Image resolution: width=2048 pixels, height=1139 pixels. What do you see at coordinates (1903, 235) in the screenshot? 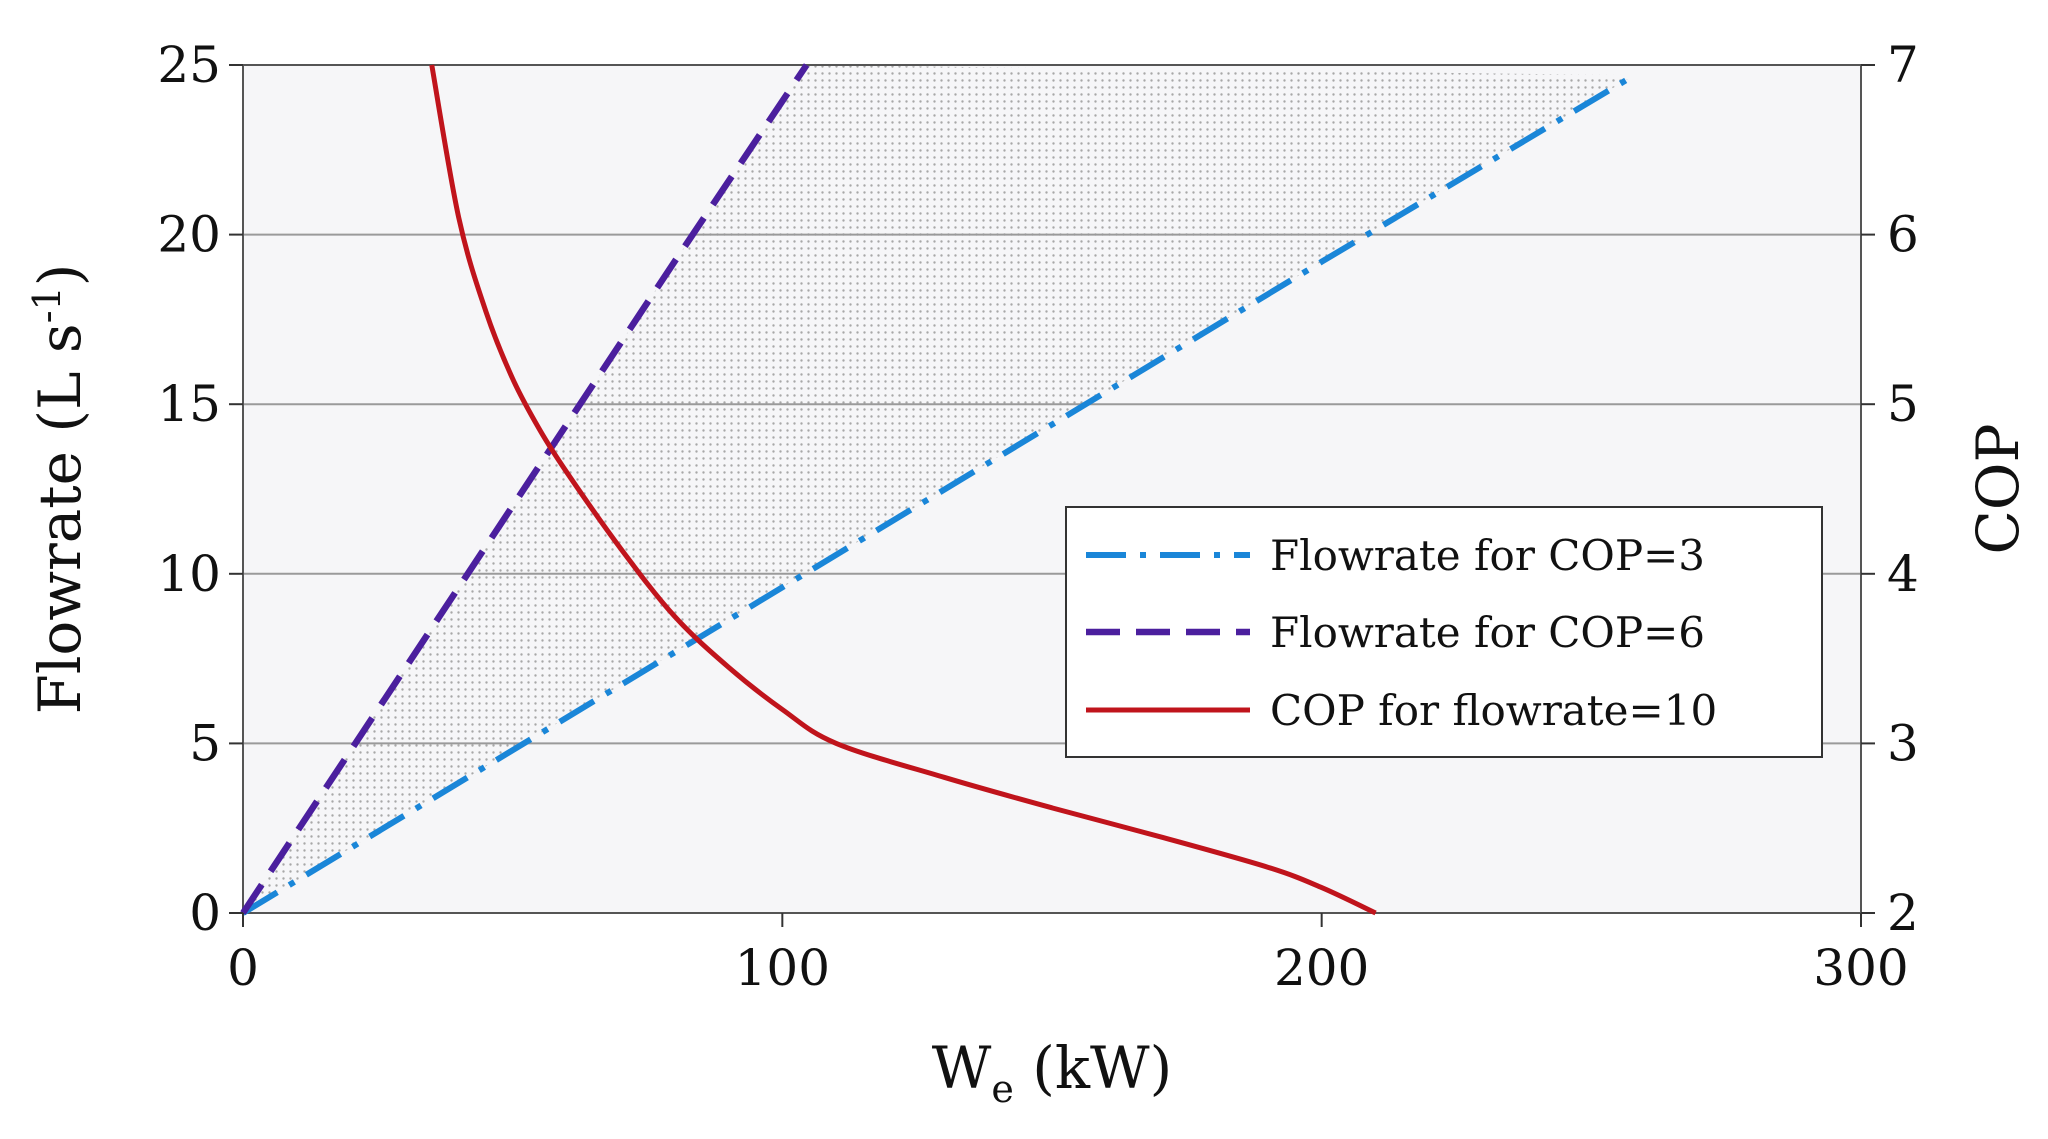
I see `y-right-tick-label-6: 6` at bounding box center [1903, 235].